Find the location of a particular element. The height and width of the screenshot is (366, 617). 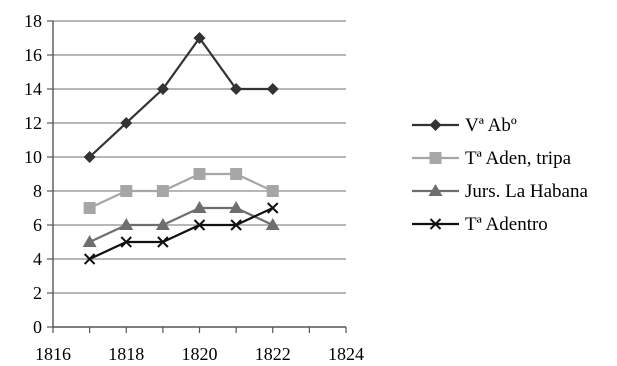

y-tick-label: 4 is located at coordinates (37, 259).